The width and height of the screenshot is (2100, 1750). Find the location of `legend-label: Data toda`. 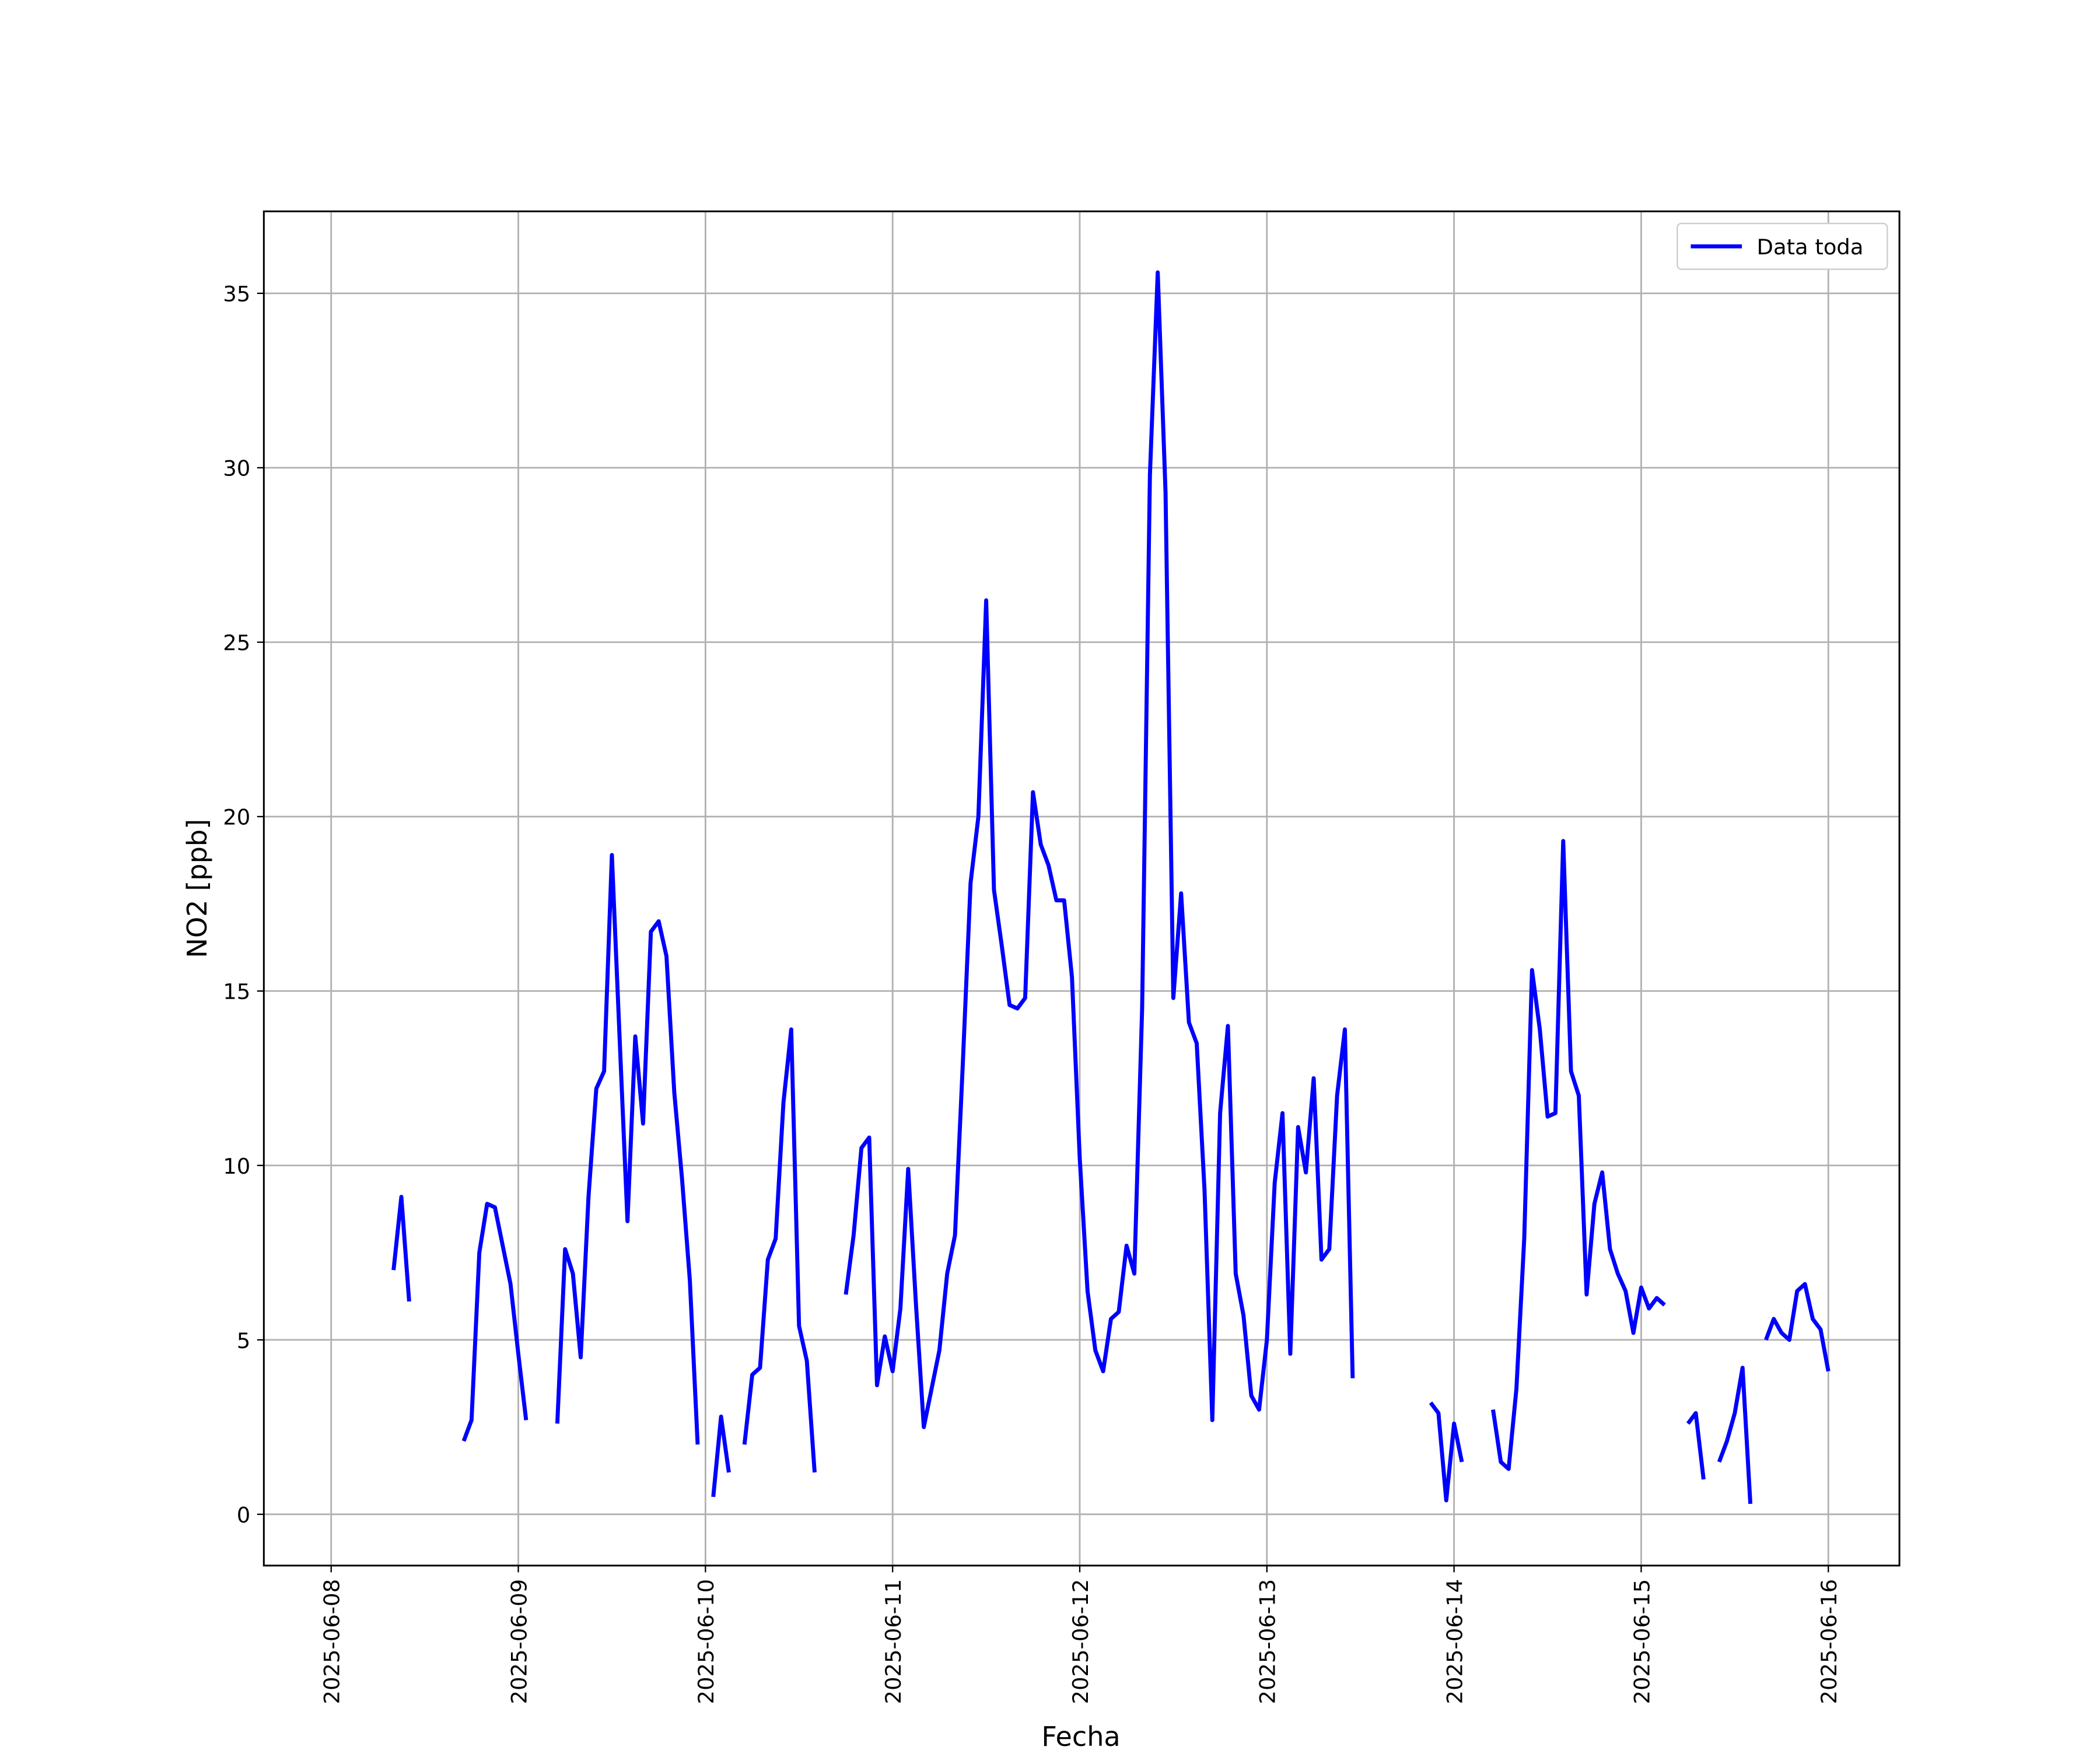

legend-label: Data toda is located at coordinates (1810, 247).